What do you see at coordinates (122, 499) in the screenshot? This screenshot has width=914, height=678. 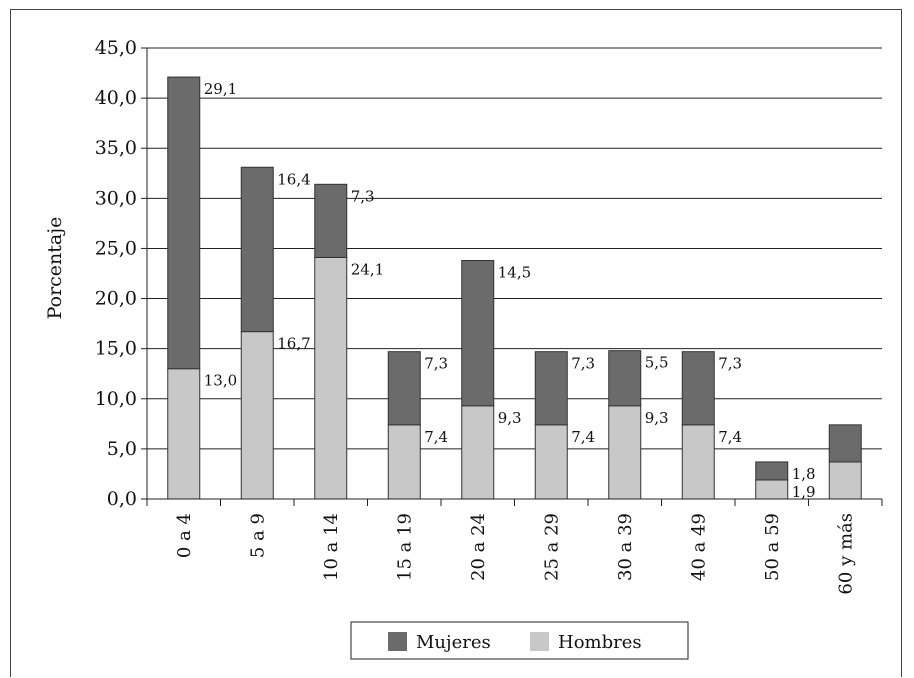 I see `y-tick-label: 0,0` at bounding box center [122, 499].